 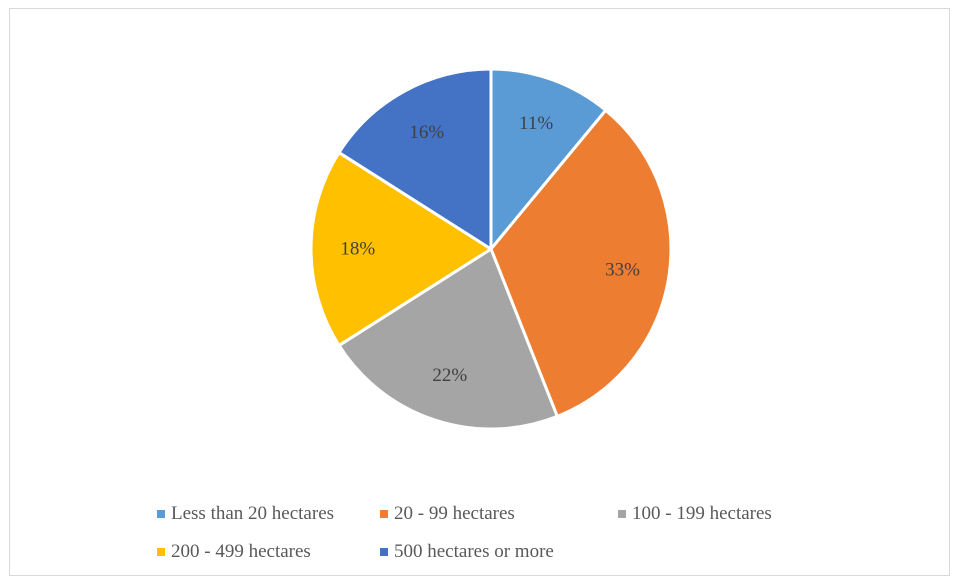 What do you see at coordinates (536, 123) in the screenshot?
I see `data-label-less-than-20: 11%` at bounding box center [536, 123].